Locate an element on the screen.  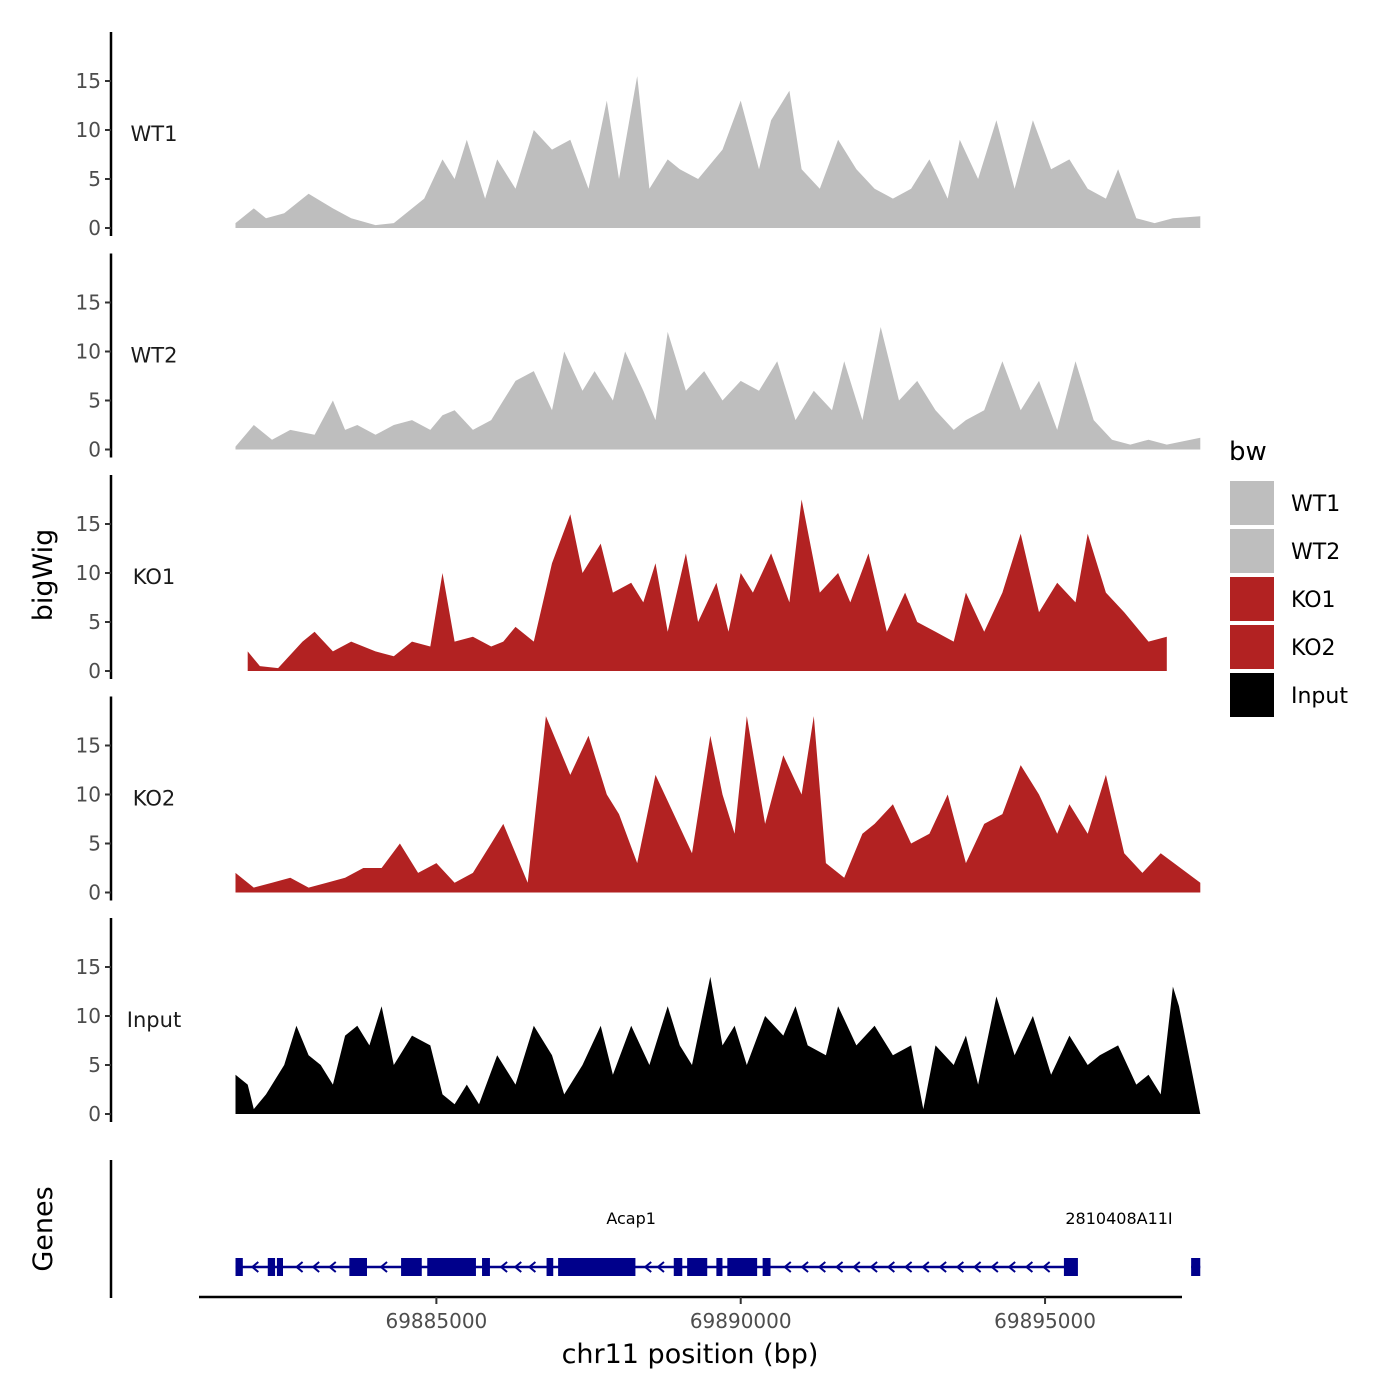
legend-label: KO1 is located at coordinates (1313, 600).